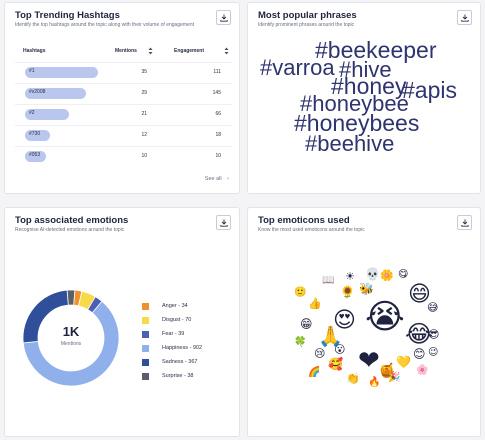 This screenshot has height=440, width=485. I want to click on engagement-value: 111, so click(217, 72).